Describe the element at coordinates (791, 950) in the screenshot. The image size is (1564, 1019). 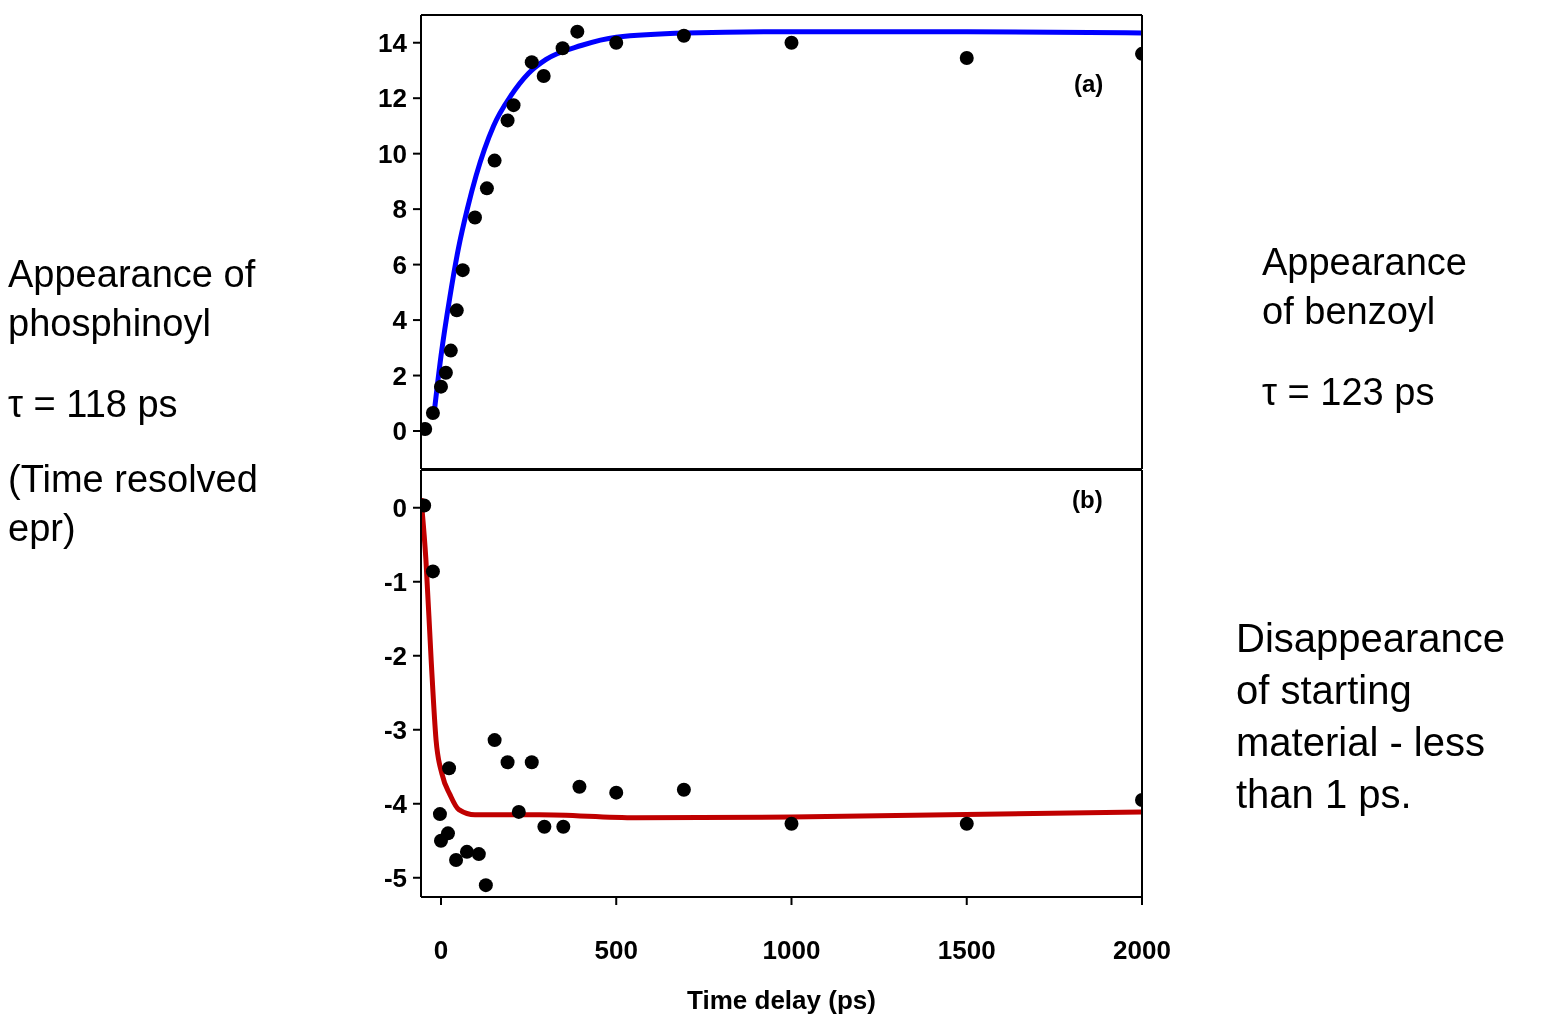
I see `x-tick-label: 1000` at that location.